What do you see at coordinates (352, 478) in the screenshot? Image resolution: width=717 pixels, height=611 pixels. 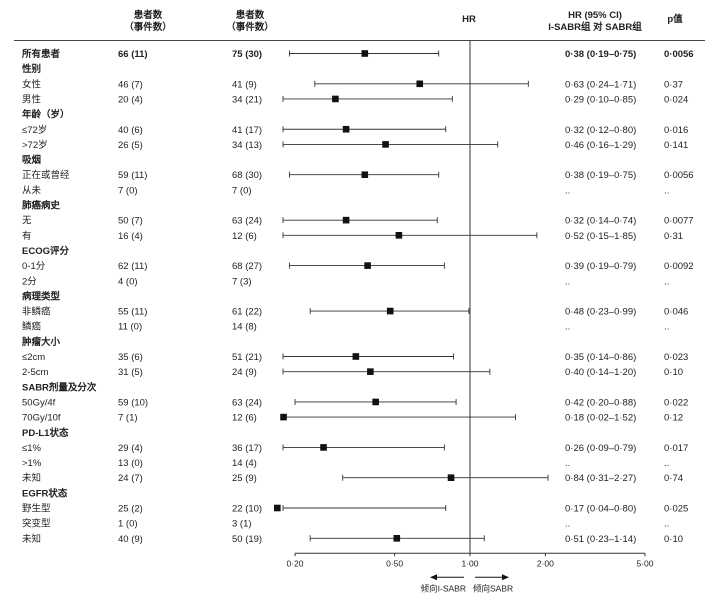 I see `table-row: 未知 24 (7) 25 (9) 0·84 (0·31–2·27) 0·74` at bounding box center [352, 478].